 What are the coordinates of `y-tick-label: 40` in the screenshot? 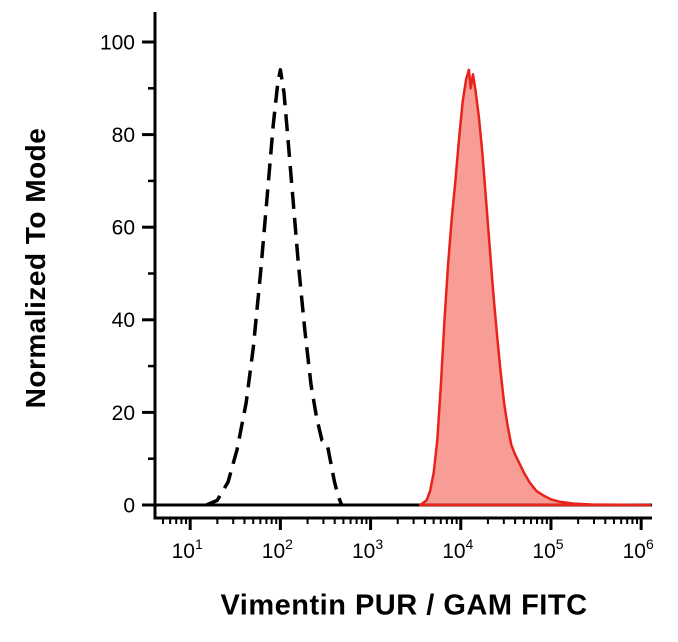 It's located at (123, 320).